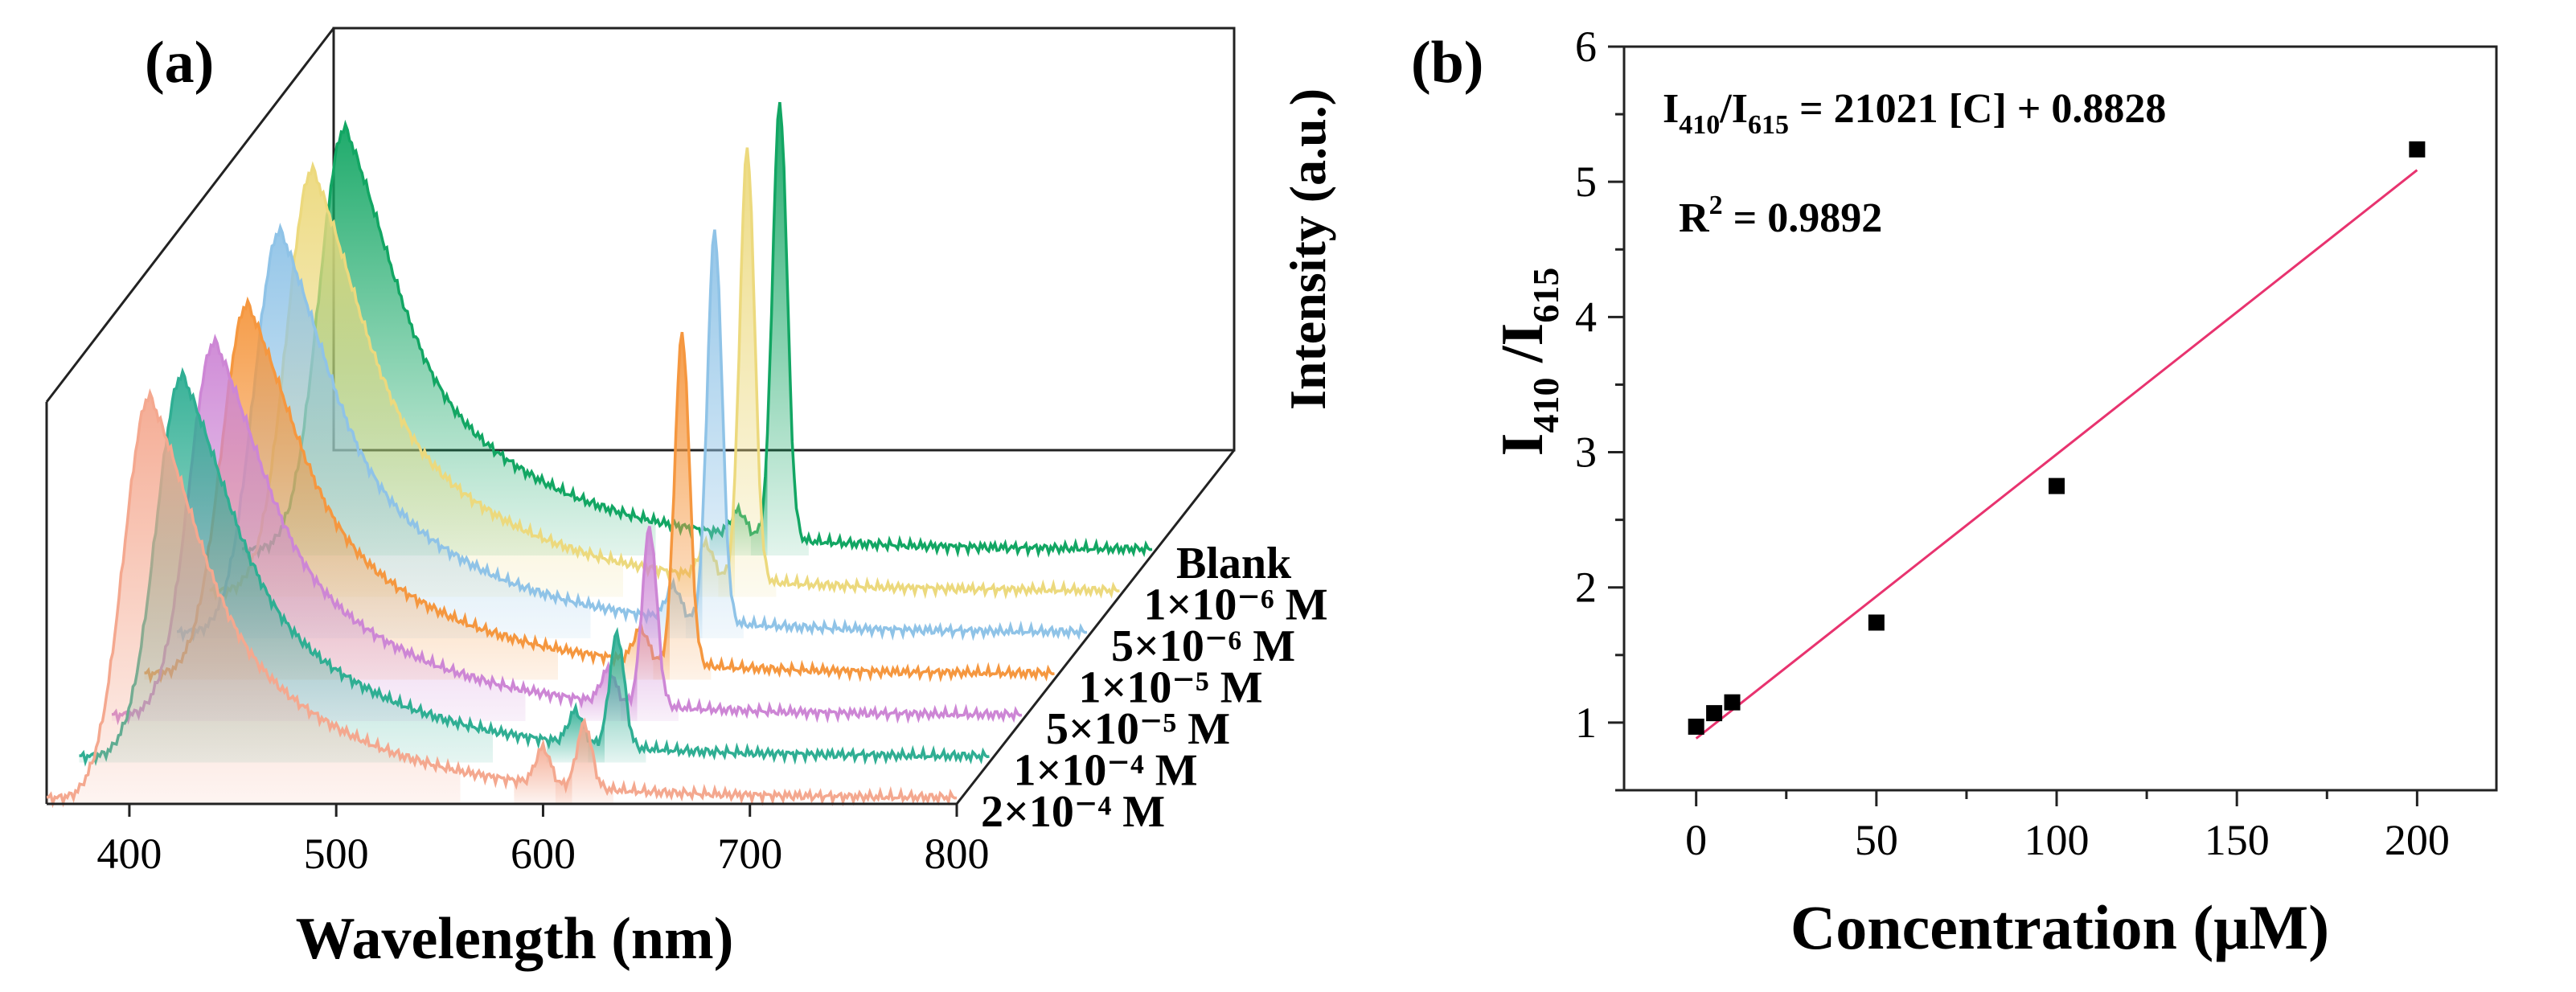  Describe the element at coordinates (1803, 218) in the screenshot. I see `r2-tail: = 0.9892` at that location.